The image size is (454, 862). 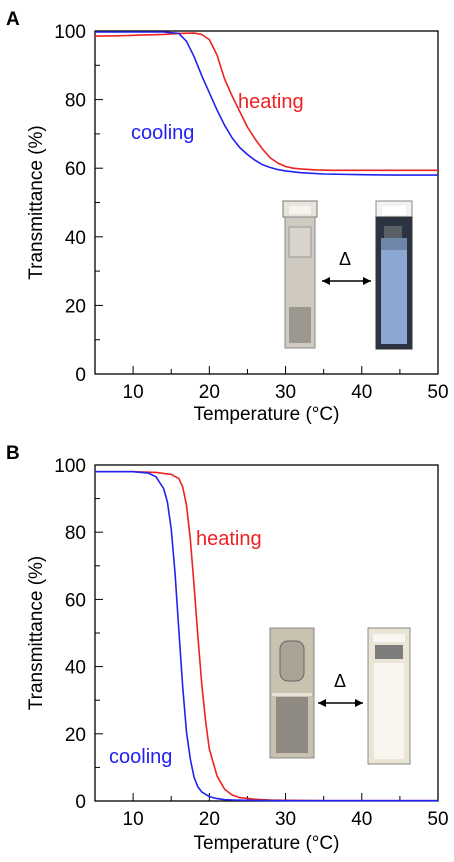 What do you see at coordinates (340, 681) in the screenshot?
I see `delta-label-b: Δ` at bounding box center [340, 681].